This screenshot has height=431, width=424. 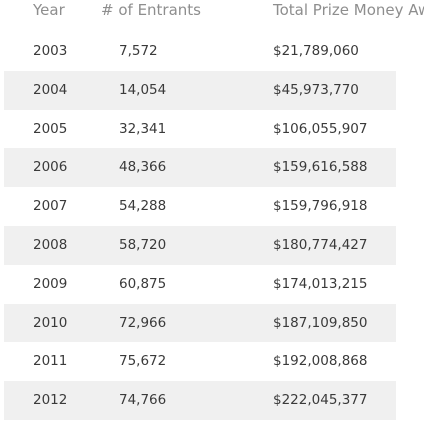 What do you see at coordinates (320, 244) in the screenshot?
I see `prize-cell: $180,774,427` at bounding box center [320, 244].